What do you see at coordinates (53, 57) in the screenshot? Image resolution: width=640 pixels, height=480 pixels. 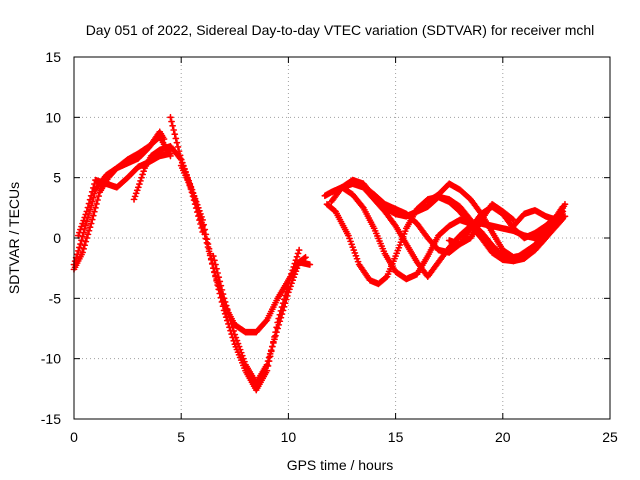 I see `y-tick-label: 15` at bounding box center [53, 57].